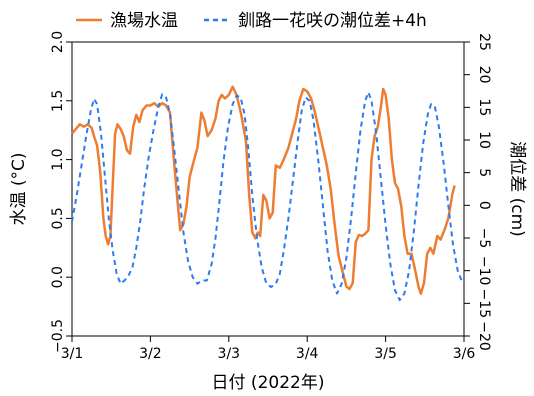 The image size is (534, 396). What do you see at coordinates (484, 238) in the screenshot?
I see `y-right-tick-label: −5` at bounding box center [484, 238].